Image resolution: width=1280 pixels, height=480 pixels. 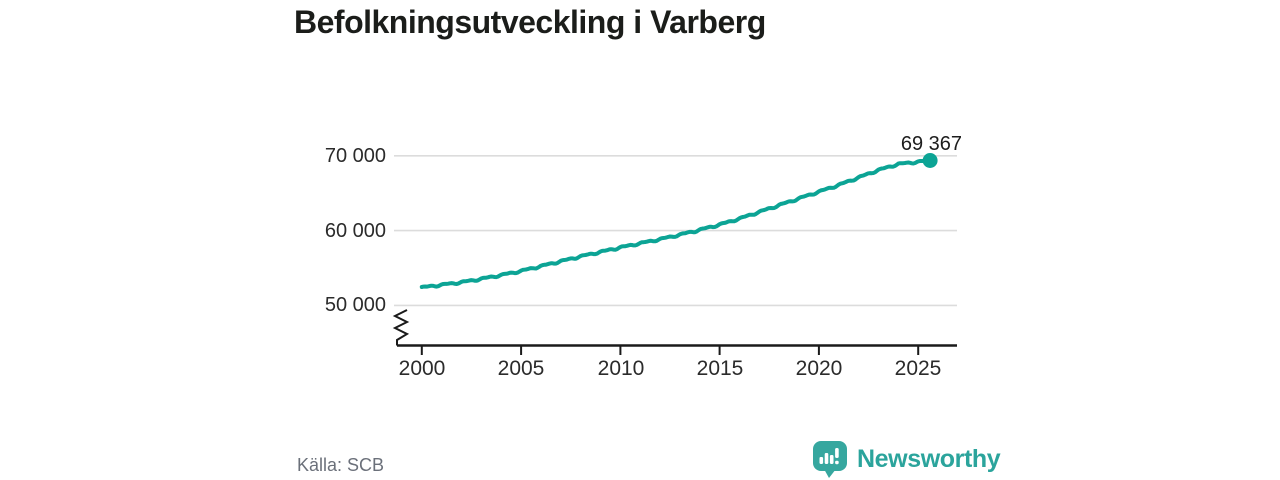 What do you see at coordinates (929, 459) in the screenshot?
I see `newsworthy-logo-text: Newsworthy` at bounding box center [929, 459].